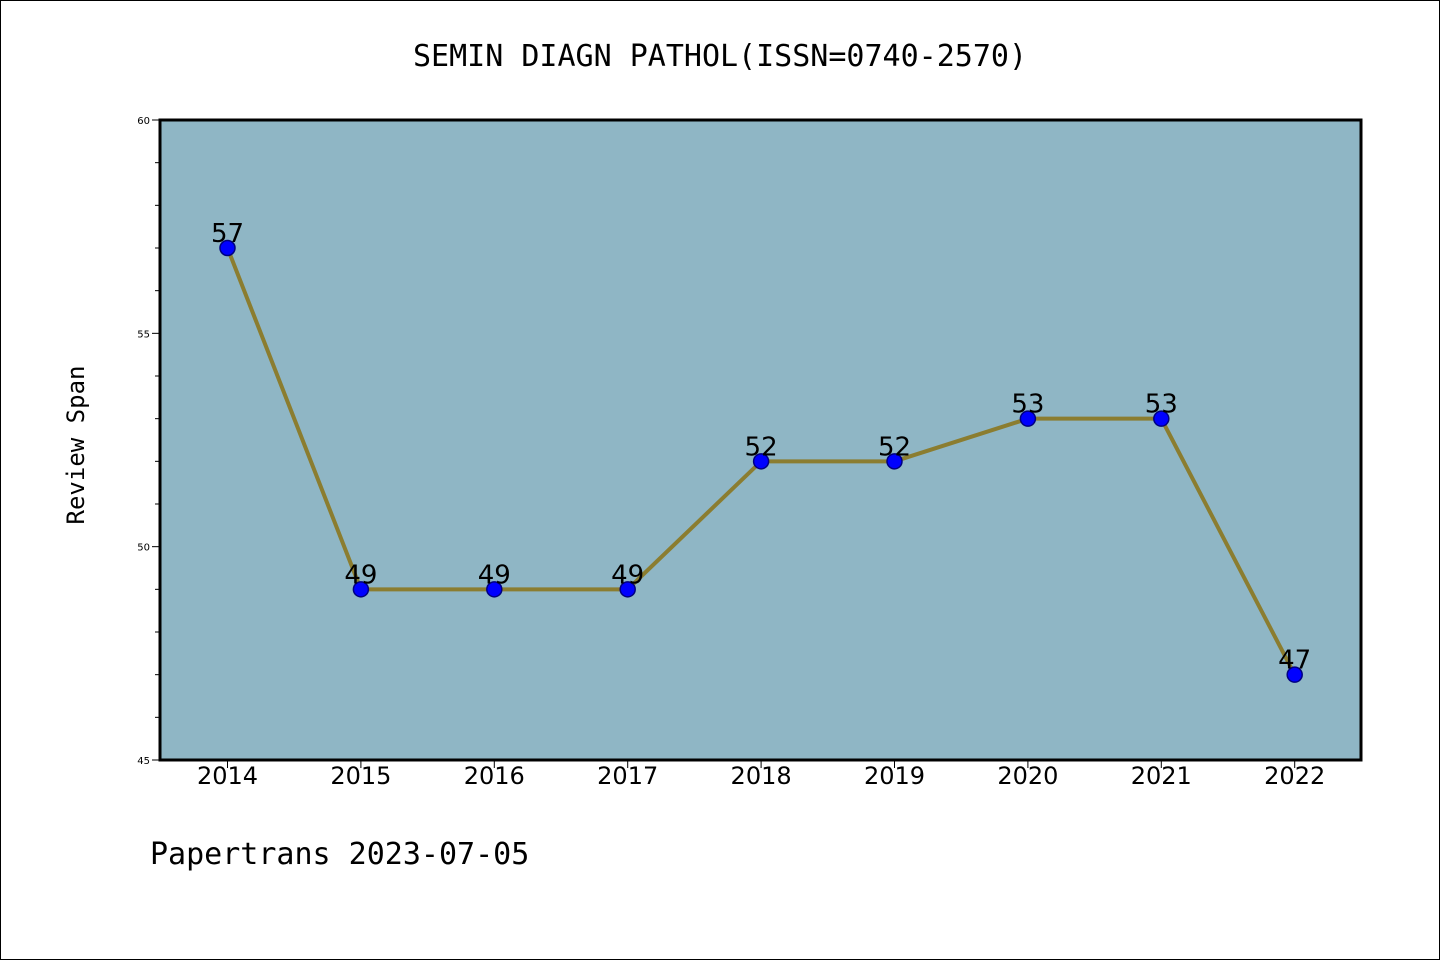 The width and height of the screenshot is (1440, 960). I want to click on y-axis: 45 50 55 60, so click(148, 441).